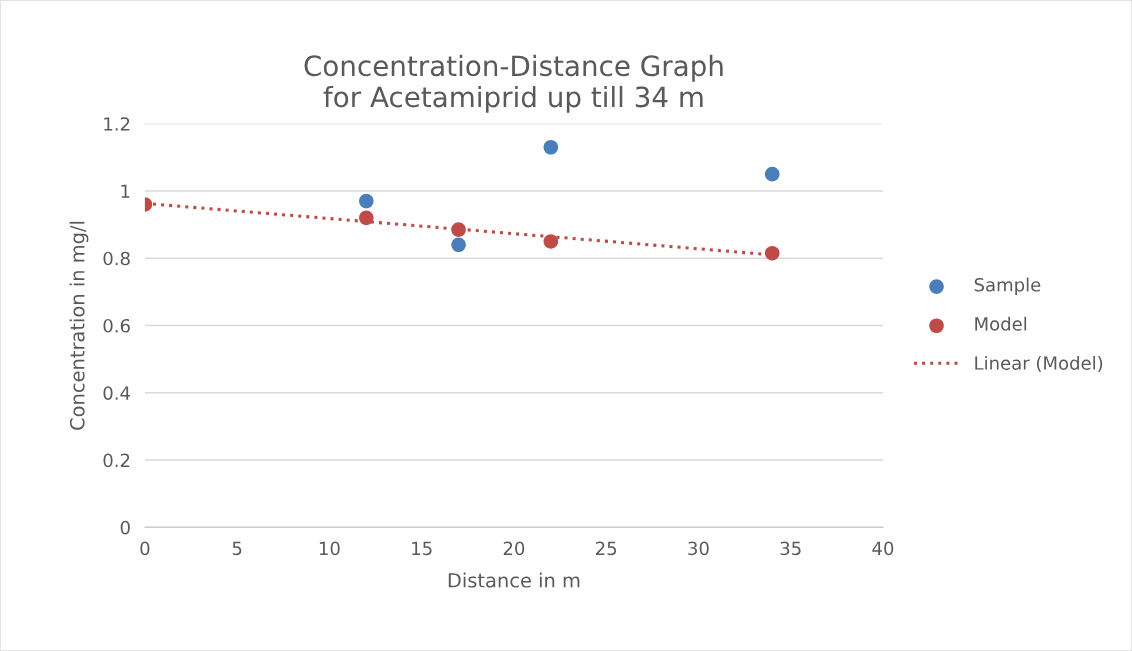 This screenshot has width=1132, height=651. What do you see at coordinates (1039, 363) in the screenshot?
I see `legend-label: Linear (Model)` at bounding box center [1039, 363].